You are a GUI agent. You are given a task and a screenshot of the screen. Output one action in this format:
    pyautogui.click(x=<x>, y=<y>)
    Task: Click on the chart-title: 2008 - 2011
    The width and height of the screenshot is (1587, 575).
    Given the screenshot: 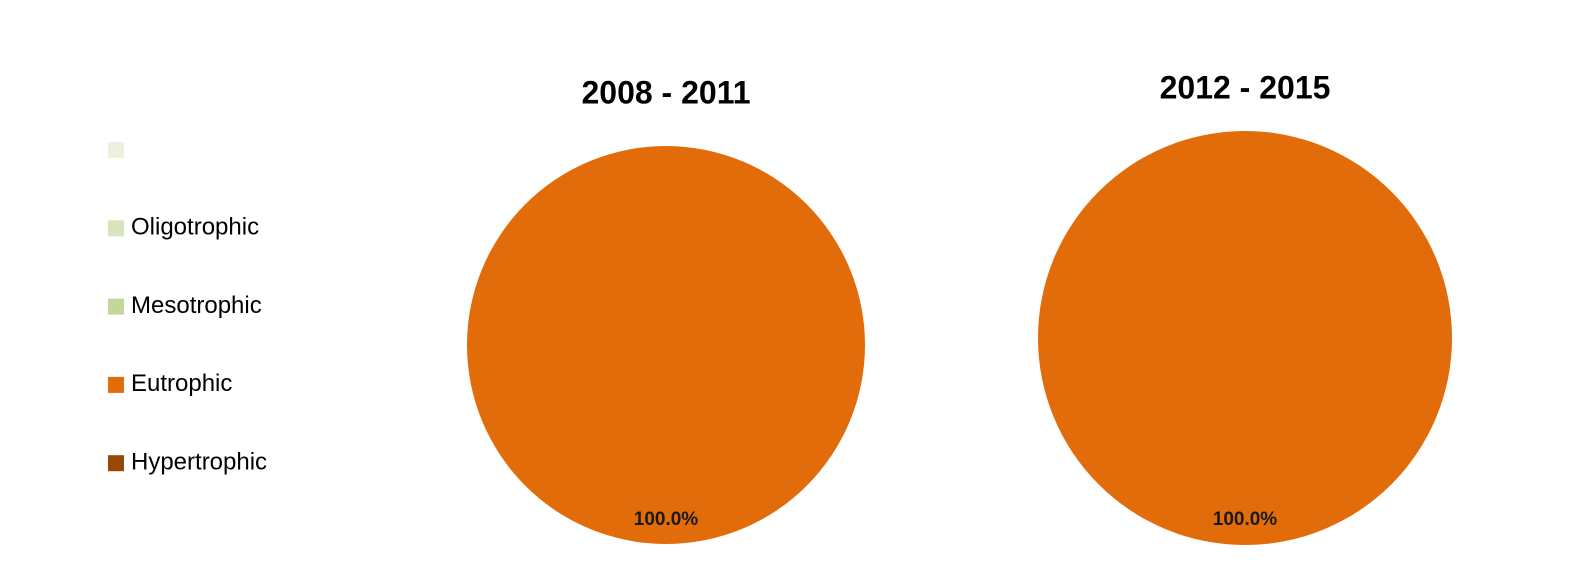 What is the action you would take?
    pyautogui.click(x=665, y=92)
    